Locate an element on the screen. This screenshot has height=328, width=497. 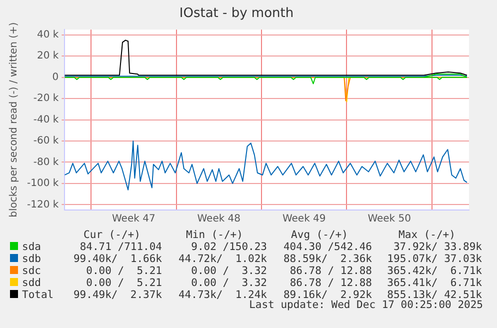
legend-label: sdb is located at coordinates (31, 259).